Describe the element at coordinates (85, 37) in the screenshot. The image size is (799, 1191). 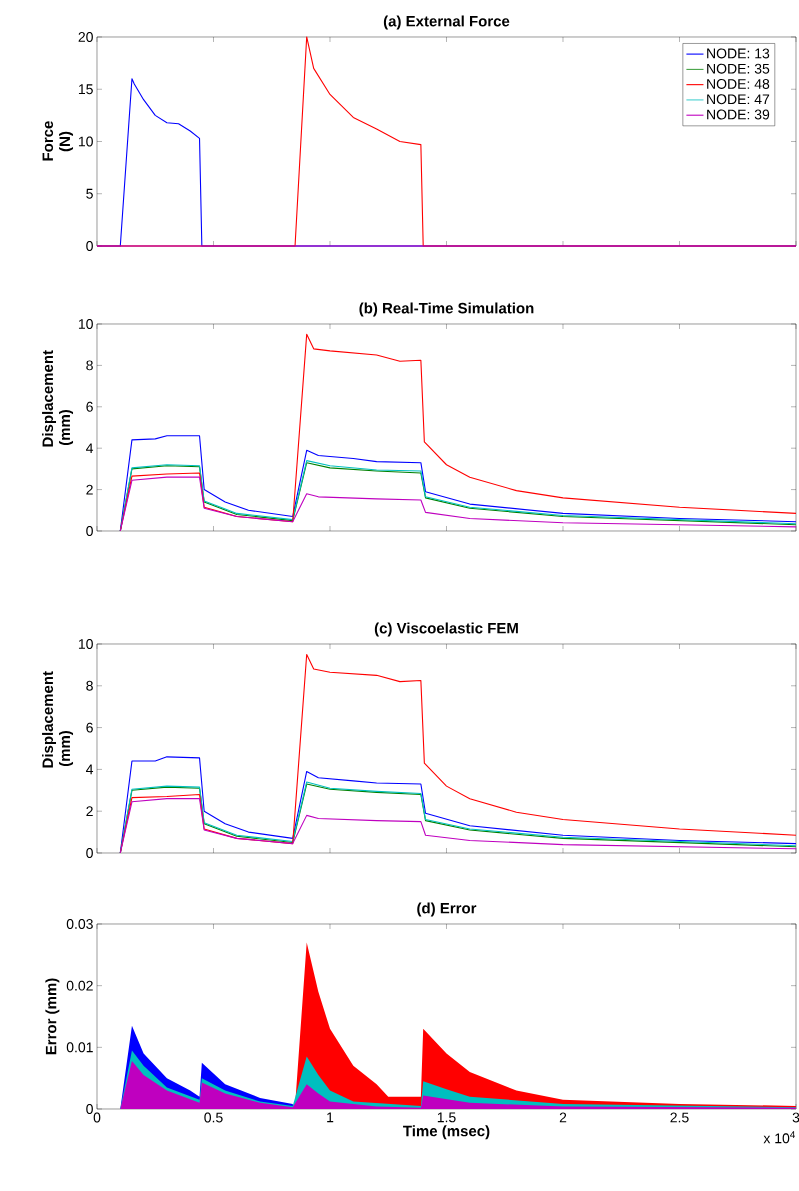
I see `y-tick-label: 20` at that location.